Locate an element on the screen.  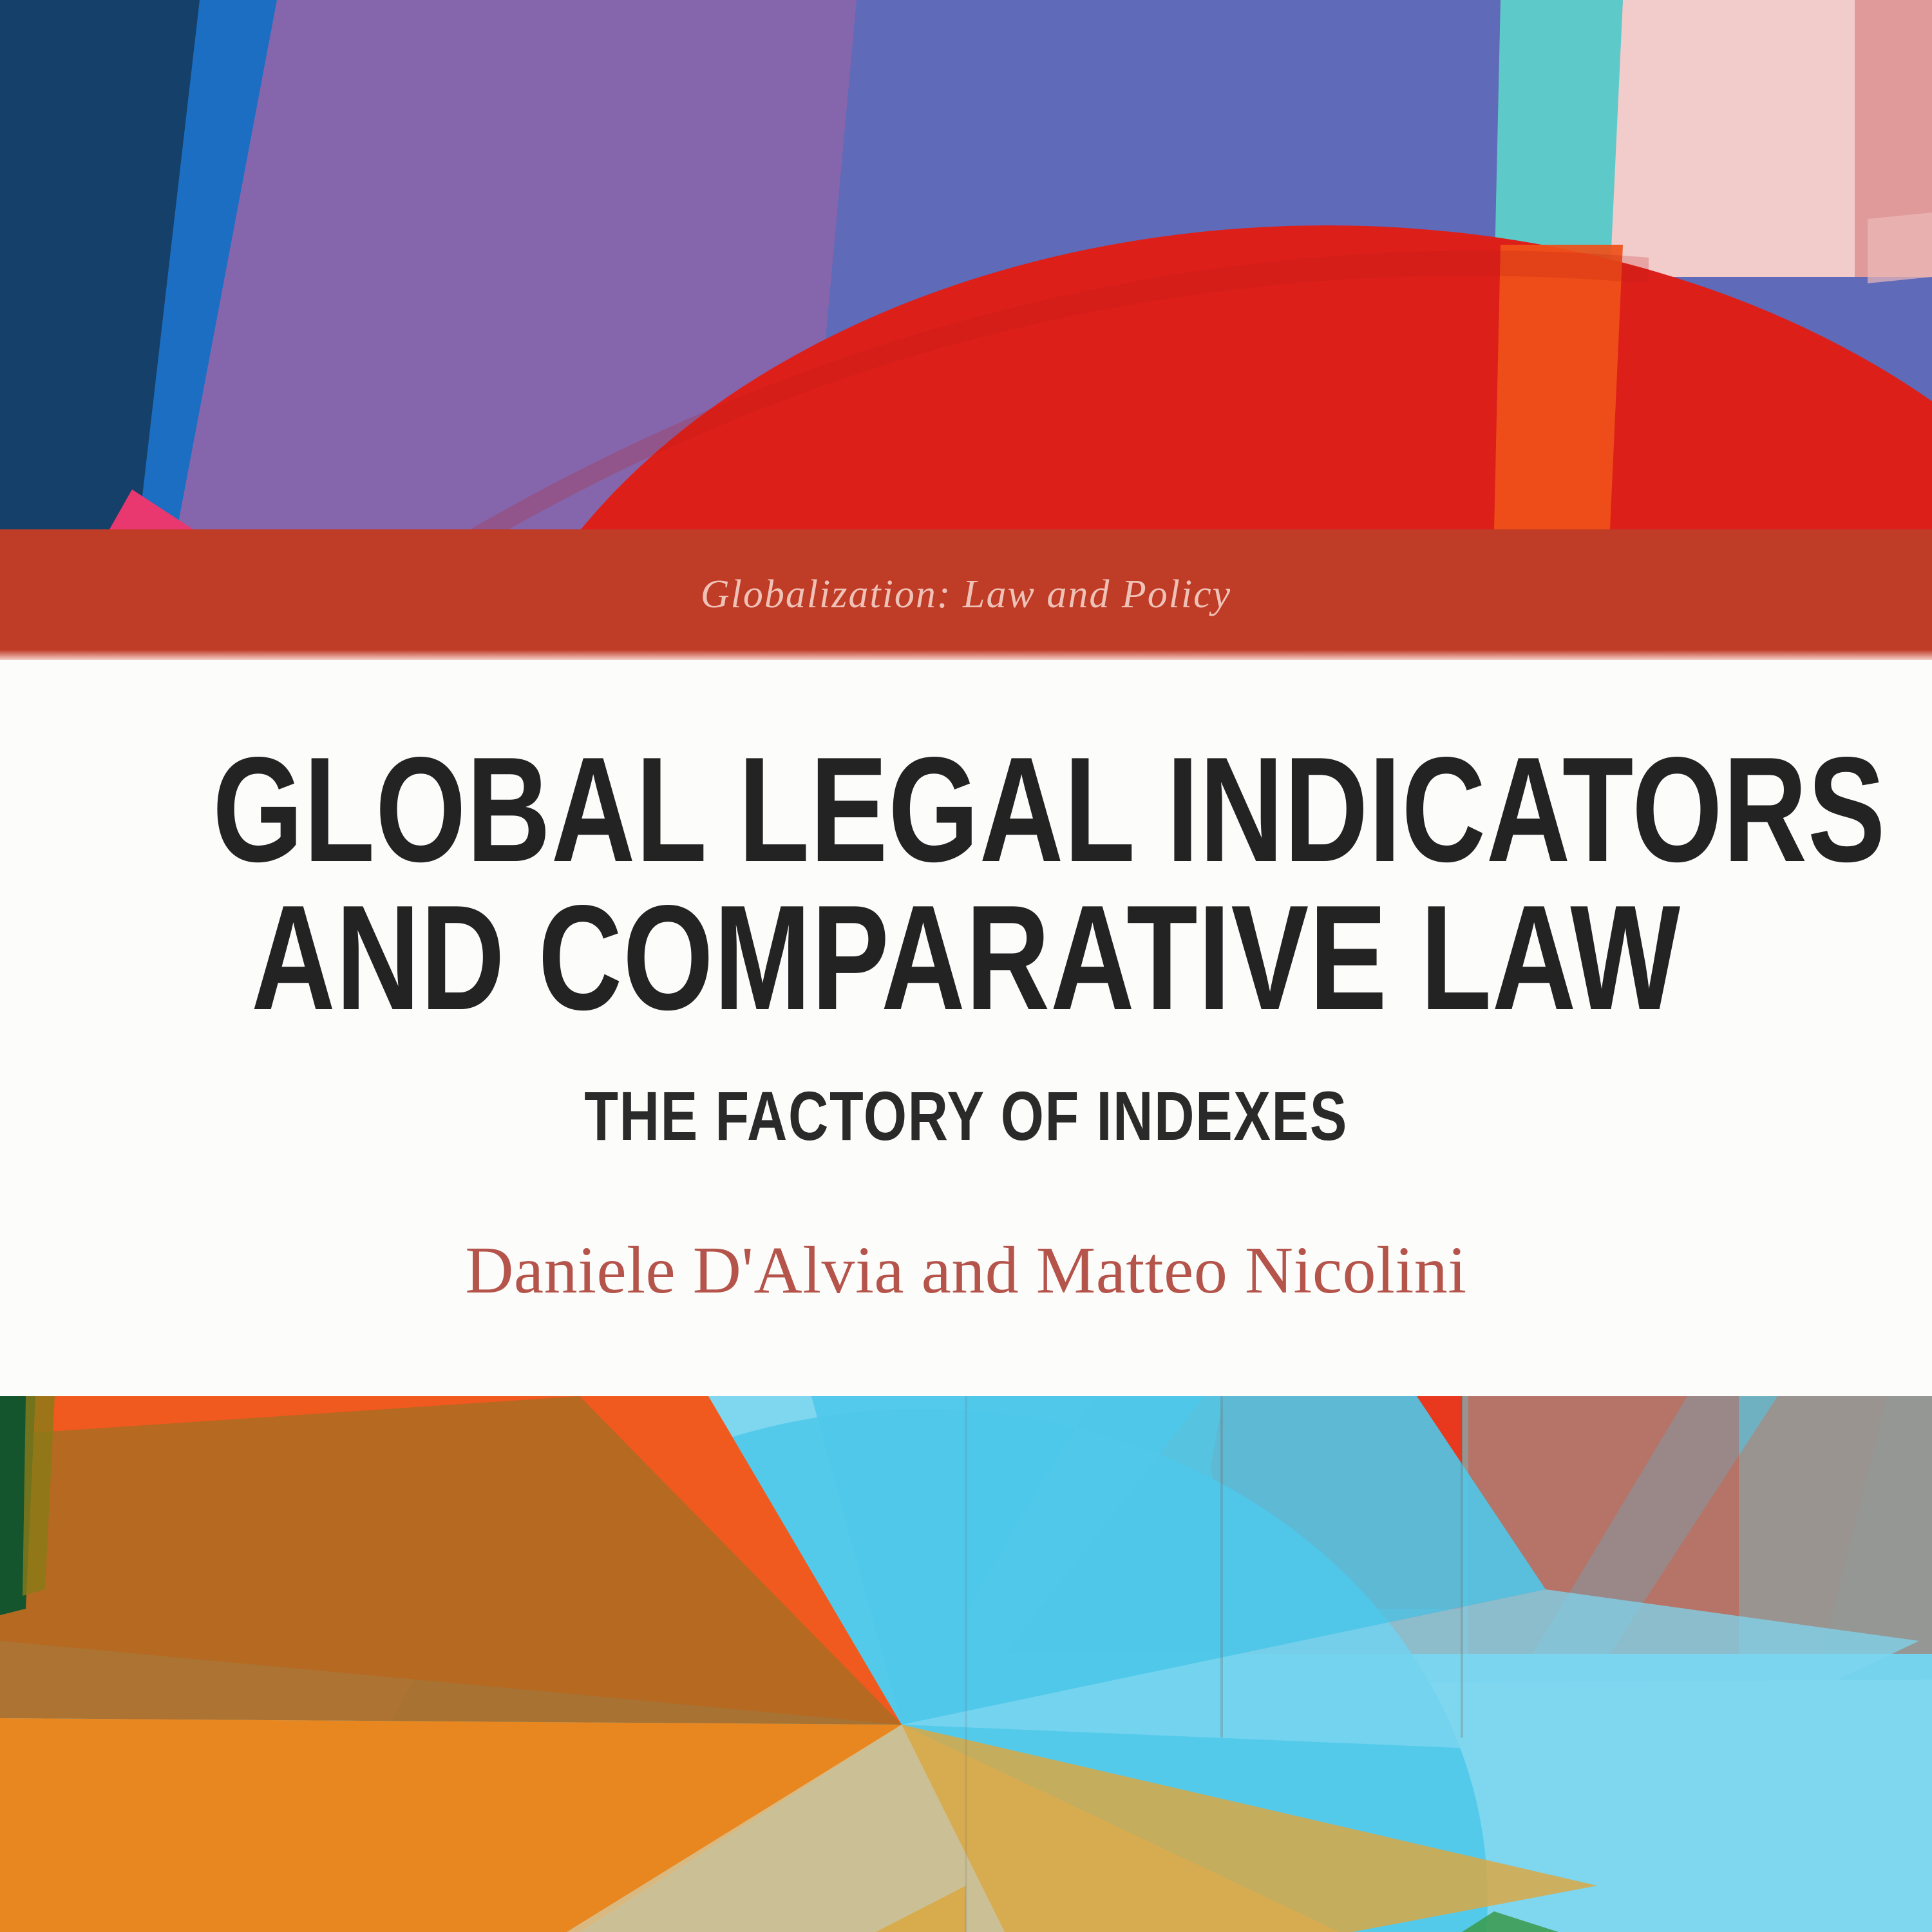
book-subtitle: THE FACTORY OF INDEXES is located at coordinates (966, 1116).